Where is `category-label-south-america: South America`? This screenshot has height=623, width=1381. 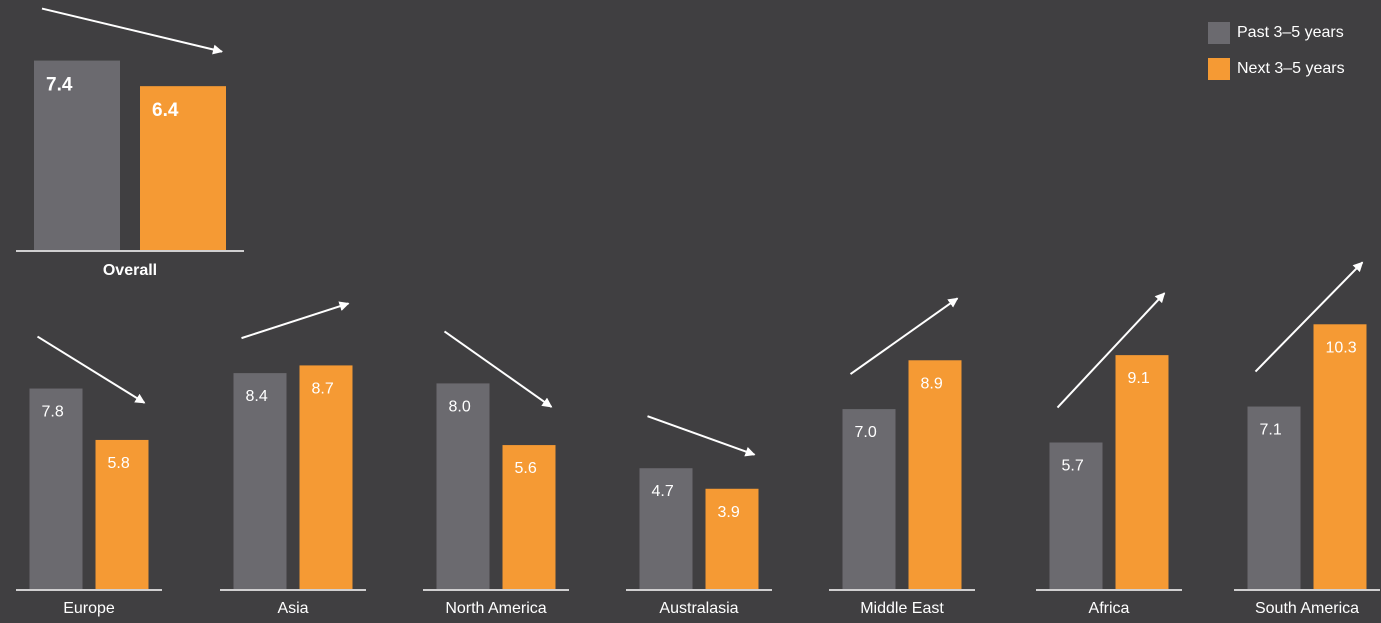
category-label-south-america: South America is located at coordinates (1307, 608).